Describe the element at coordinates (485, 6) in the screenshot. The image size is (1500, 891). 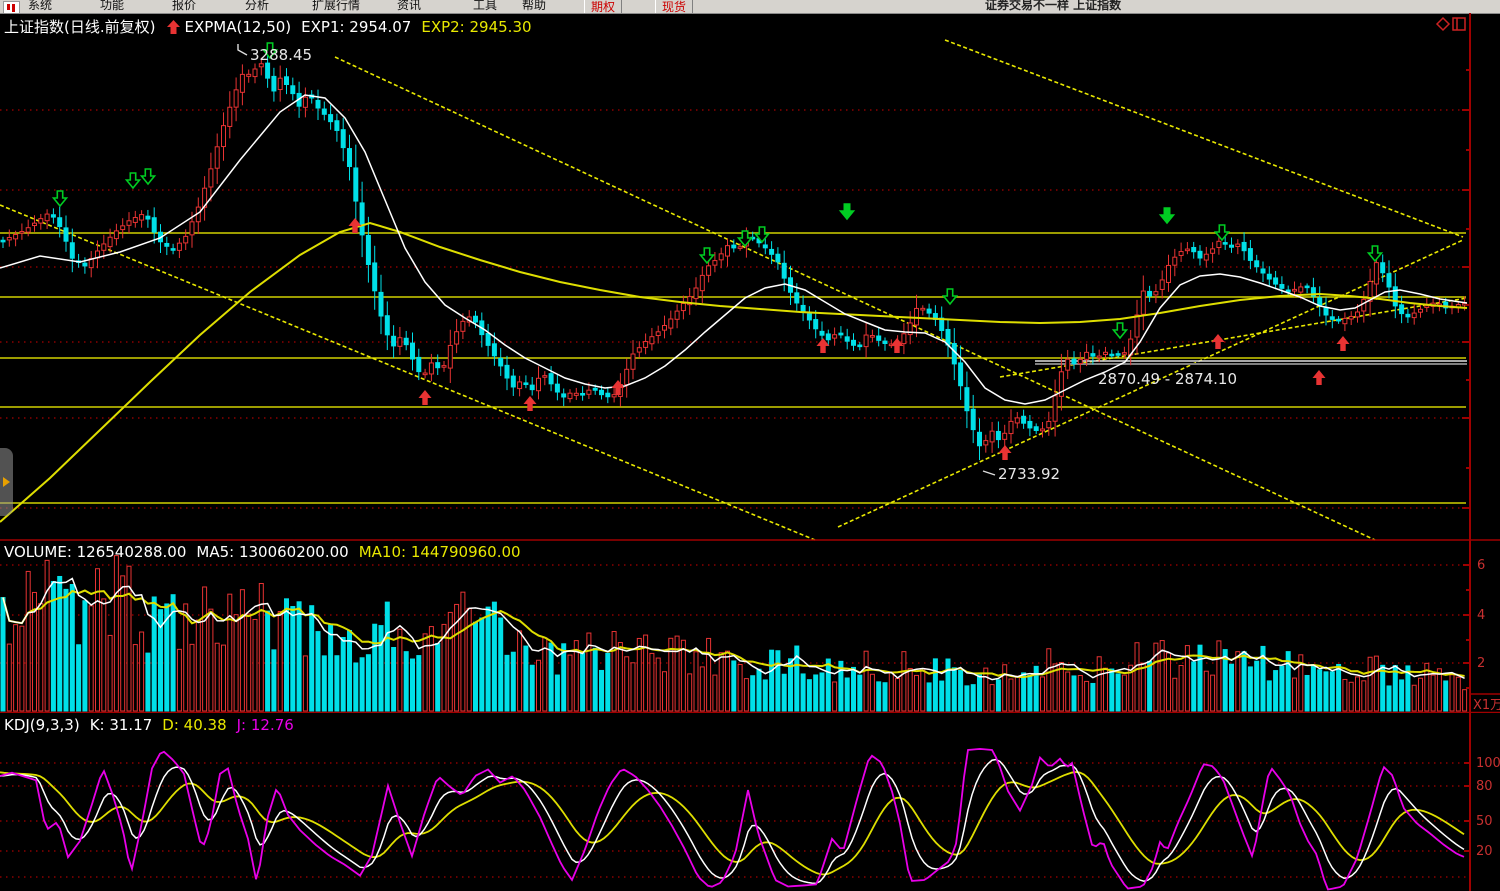
I see `menu-item-工具: 工具` at that location.